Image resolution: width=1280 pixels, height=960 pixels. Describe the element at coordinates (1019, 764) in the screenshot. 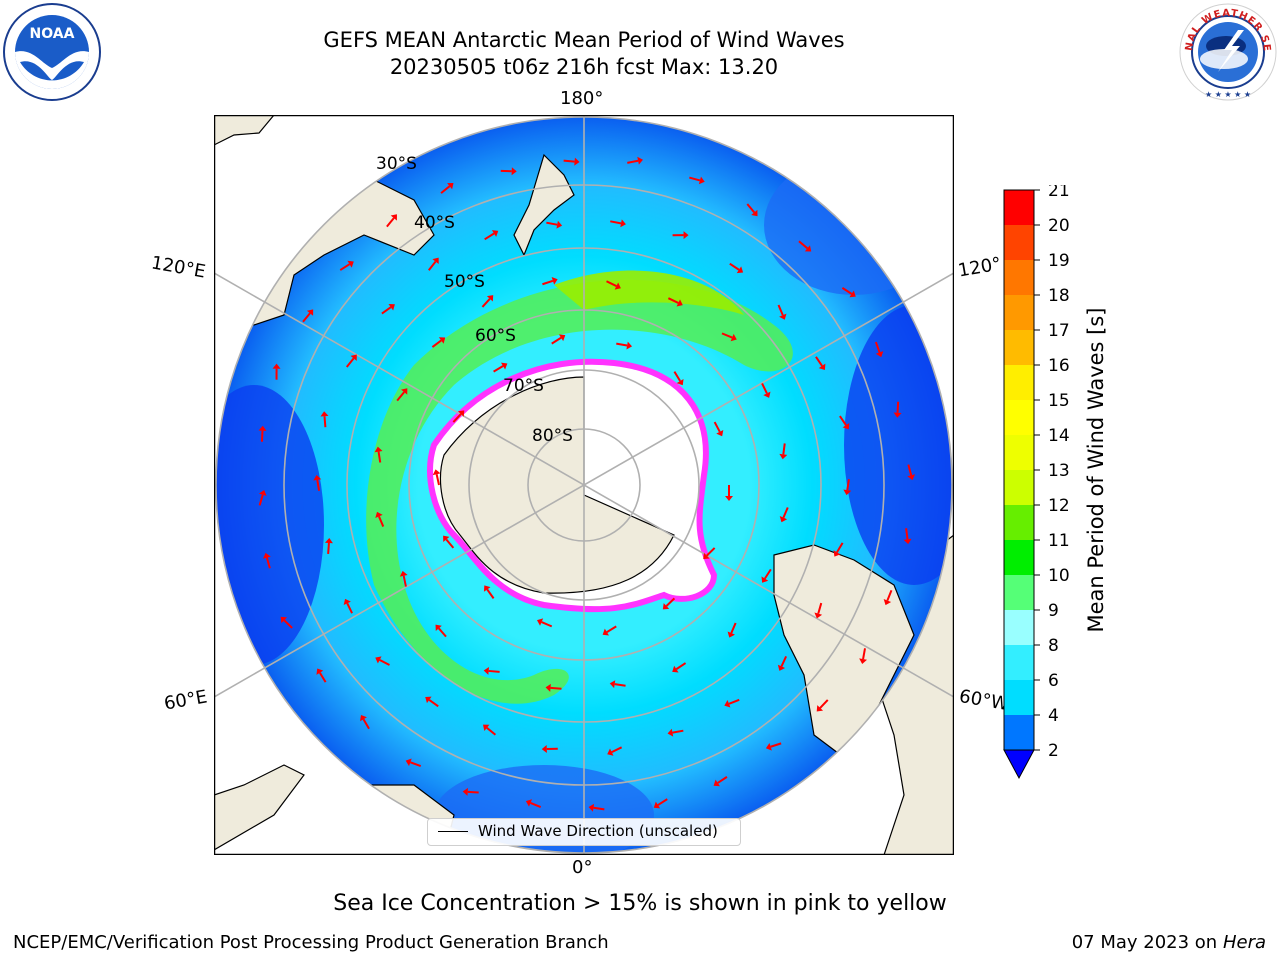

I see `colorbar-under-arrow` at that location.